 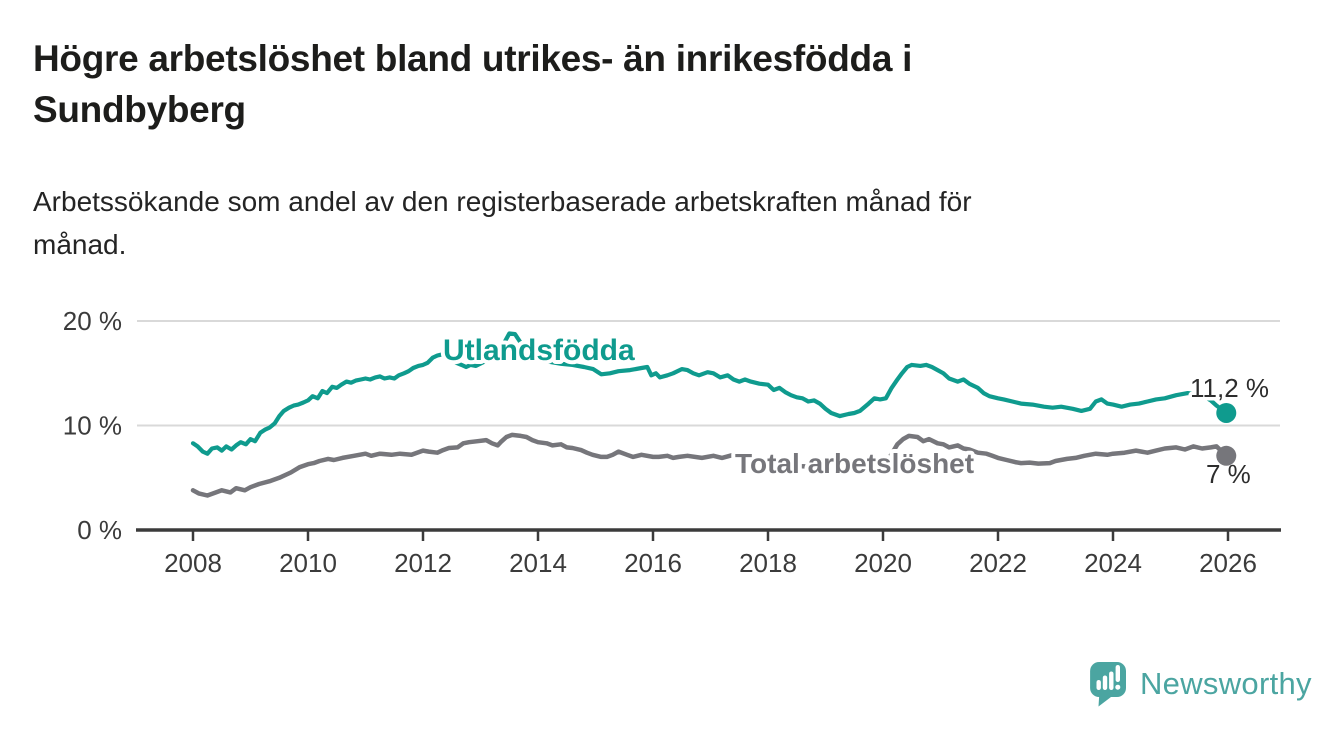 I want to click on x-tick-label-2016: 2016, so click(x=653, y=563).